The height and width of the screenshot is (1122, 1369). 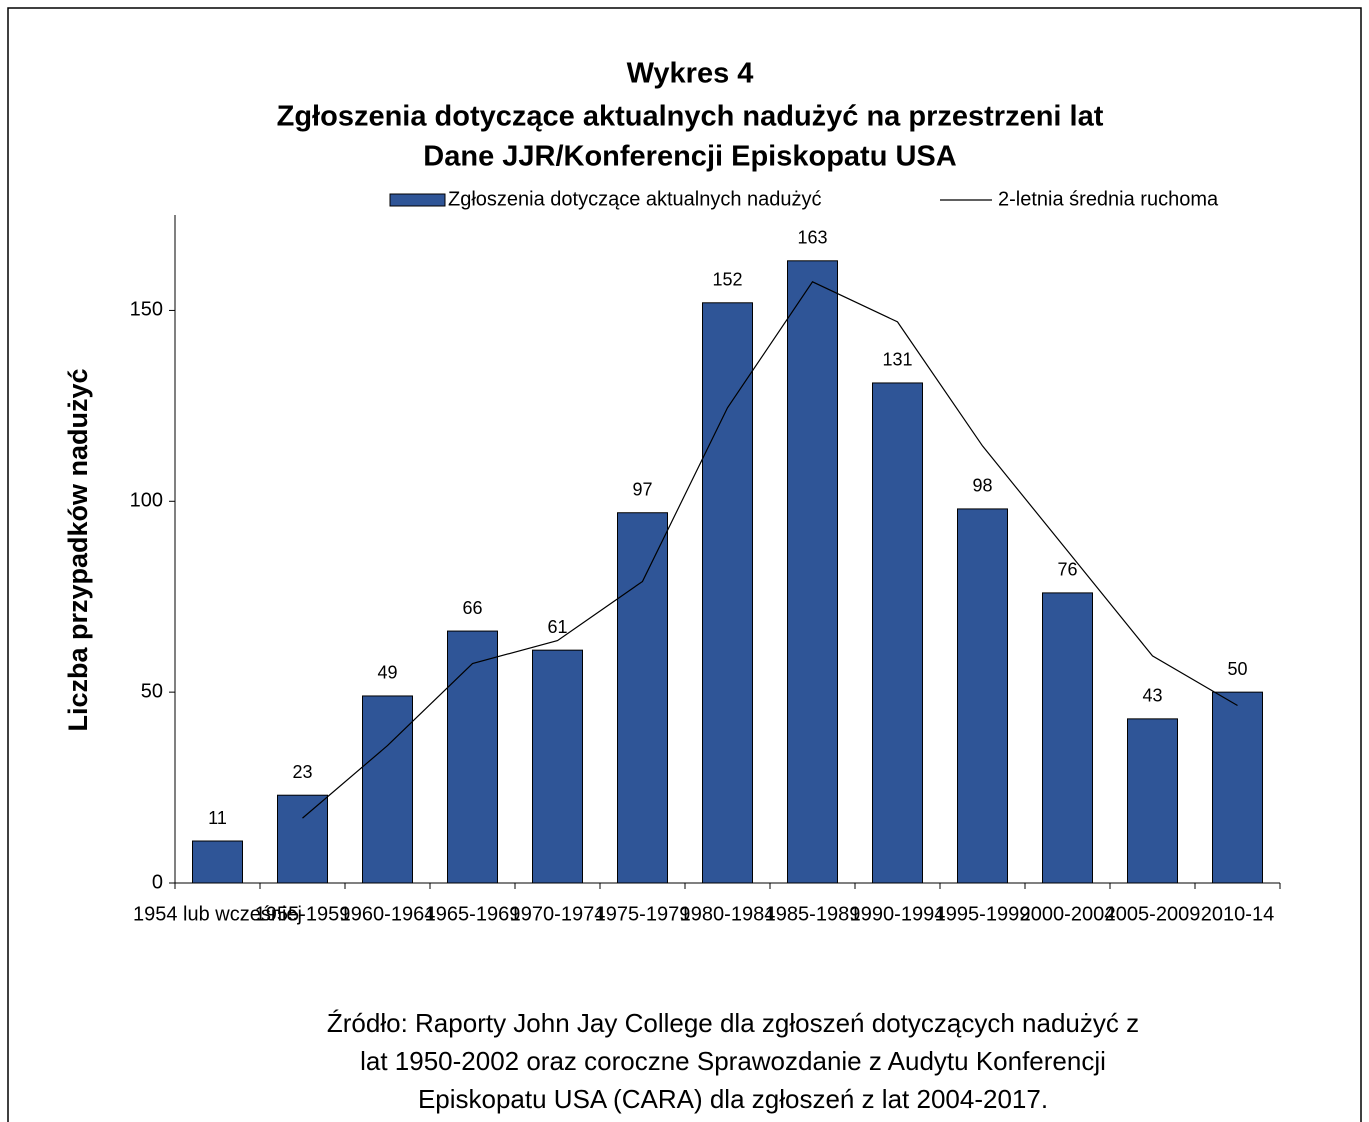 I want to click on data-label: 23, so click(x=302, y=772).